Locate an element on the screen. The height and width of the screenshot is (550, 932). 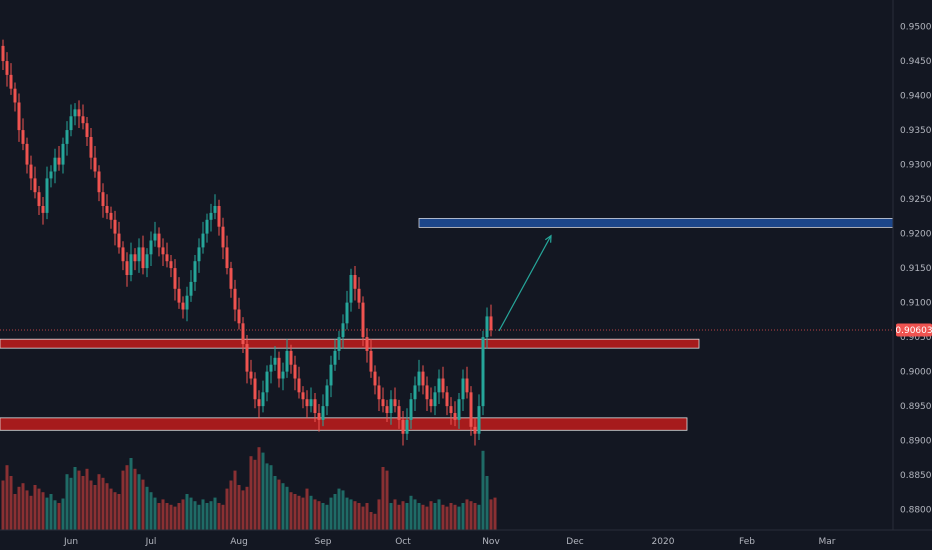
support-zone-lower is located at coordinates (344, 424).